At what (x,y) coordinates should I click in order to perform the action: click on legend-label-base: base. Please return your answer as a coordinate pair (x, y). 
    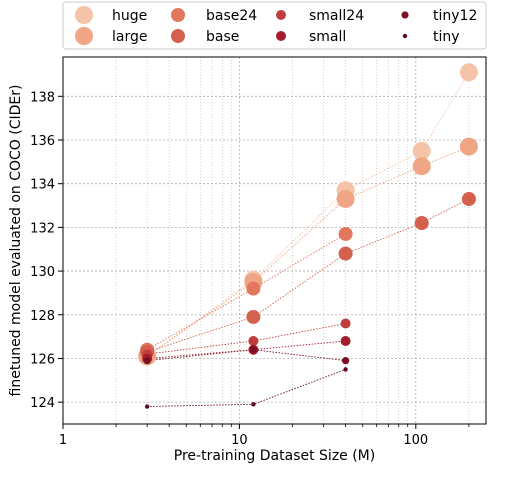
    Looking at the image, I should click on (222, 37).